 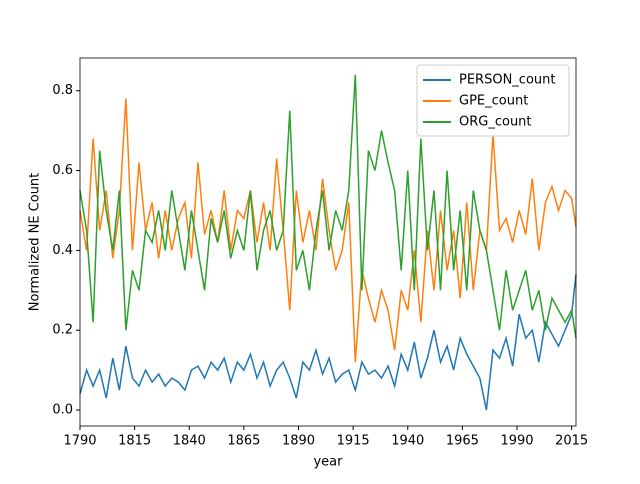 I want to click on legend-label: GPE_count, so click(x=493, y=101).